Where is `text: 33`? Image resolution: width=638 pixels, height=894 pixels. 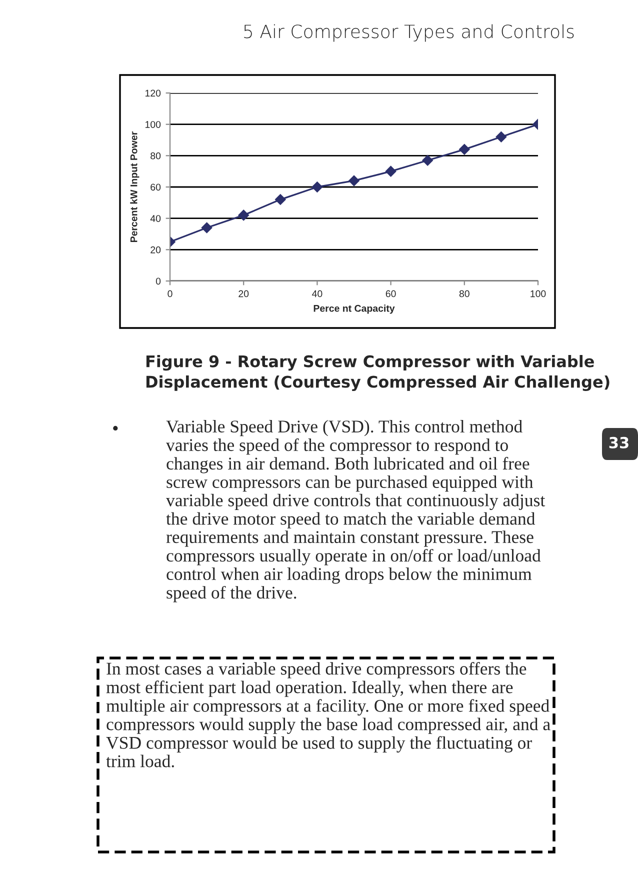 text: 33 is located at coordinates (618, 442).